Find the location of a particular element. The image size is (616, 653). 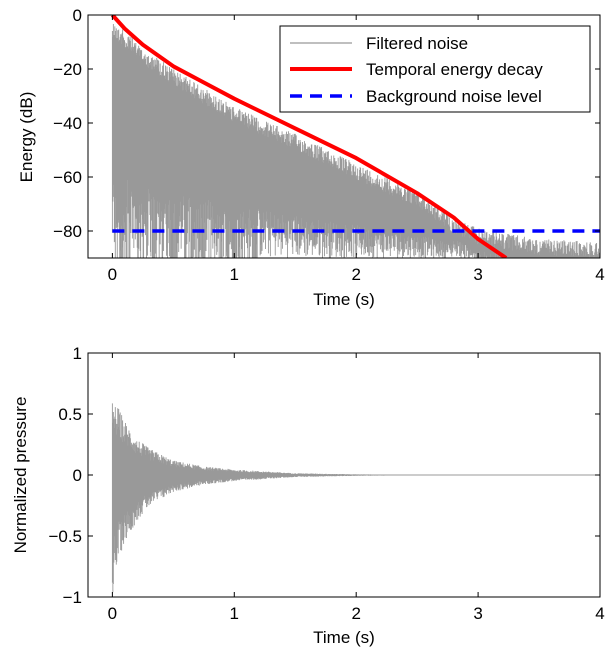

legend-label-energy-decay: Temporal energy decay is located at coordinates (454, 69).